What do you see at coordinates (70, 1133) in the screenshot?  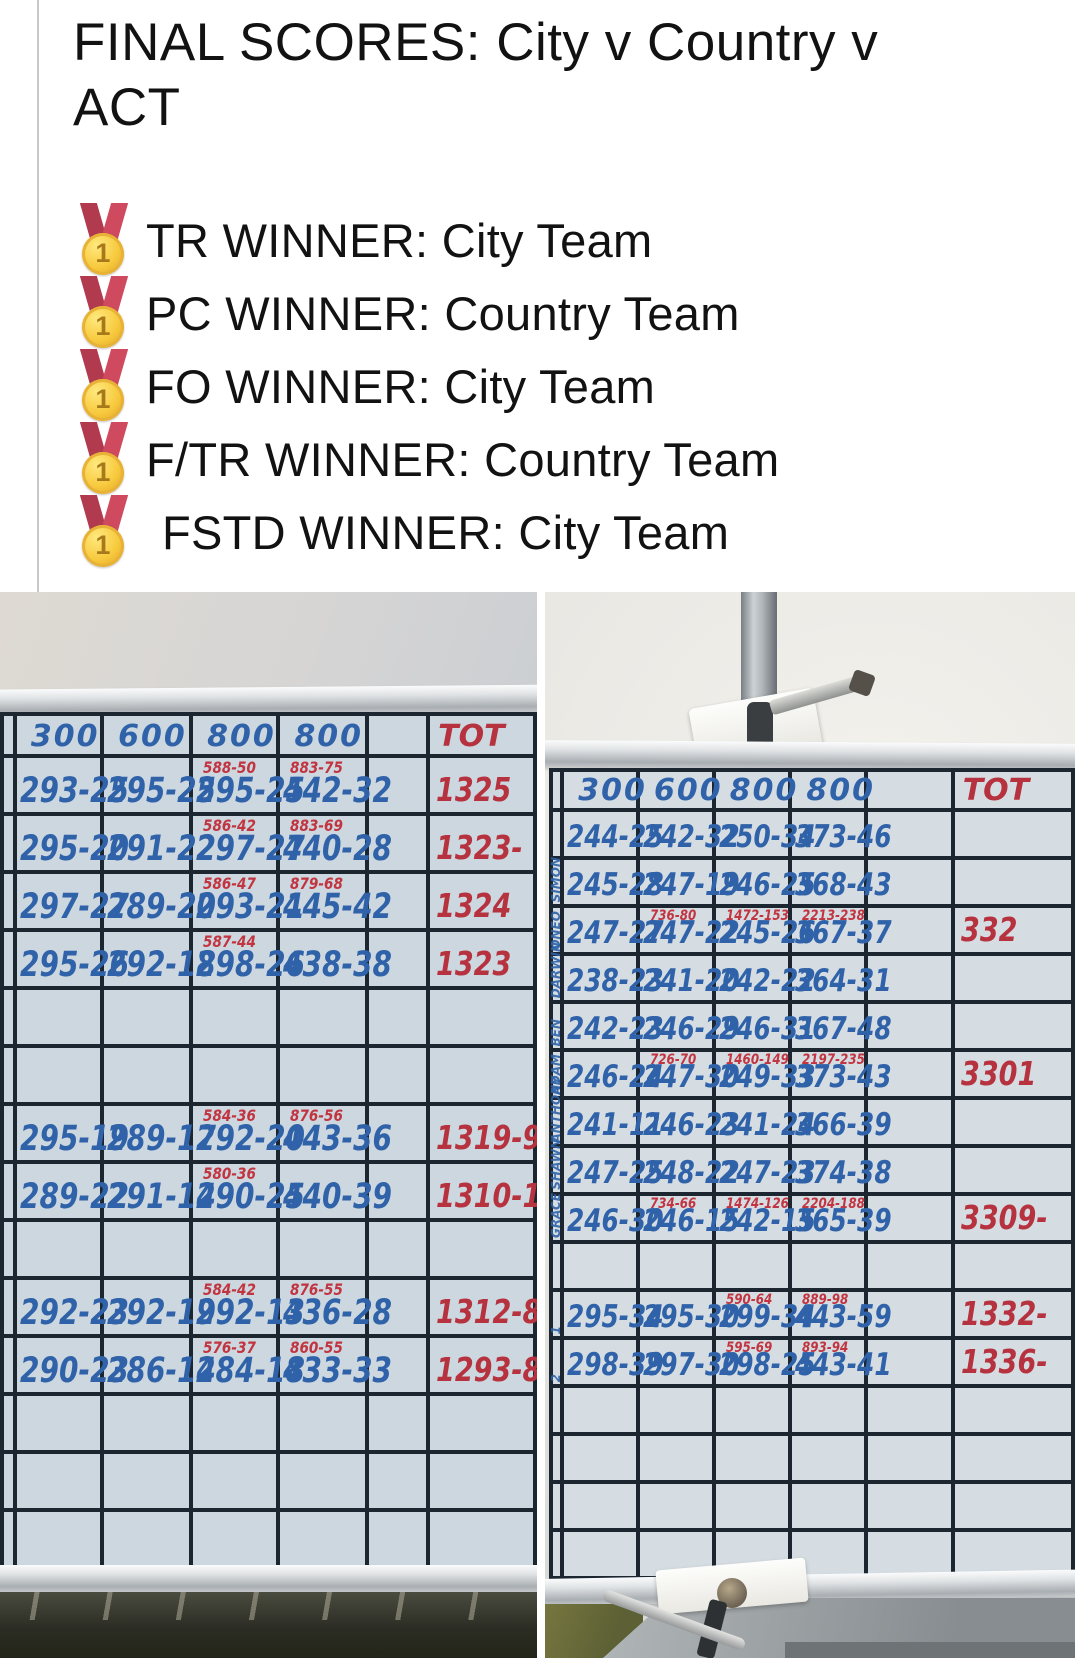 I see `score-cell: 295-19` at bounding box center [70, 1133].